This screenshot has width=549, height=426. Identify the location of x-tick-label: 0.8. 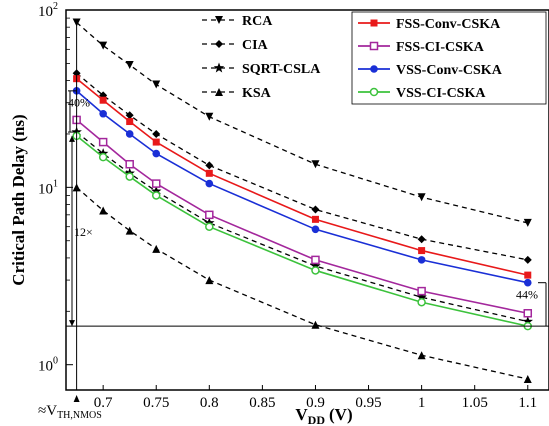
(209, 403).